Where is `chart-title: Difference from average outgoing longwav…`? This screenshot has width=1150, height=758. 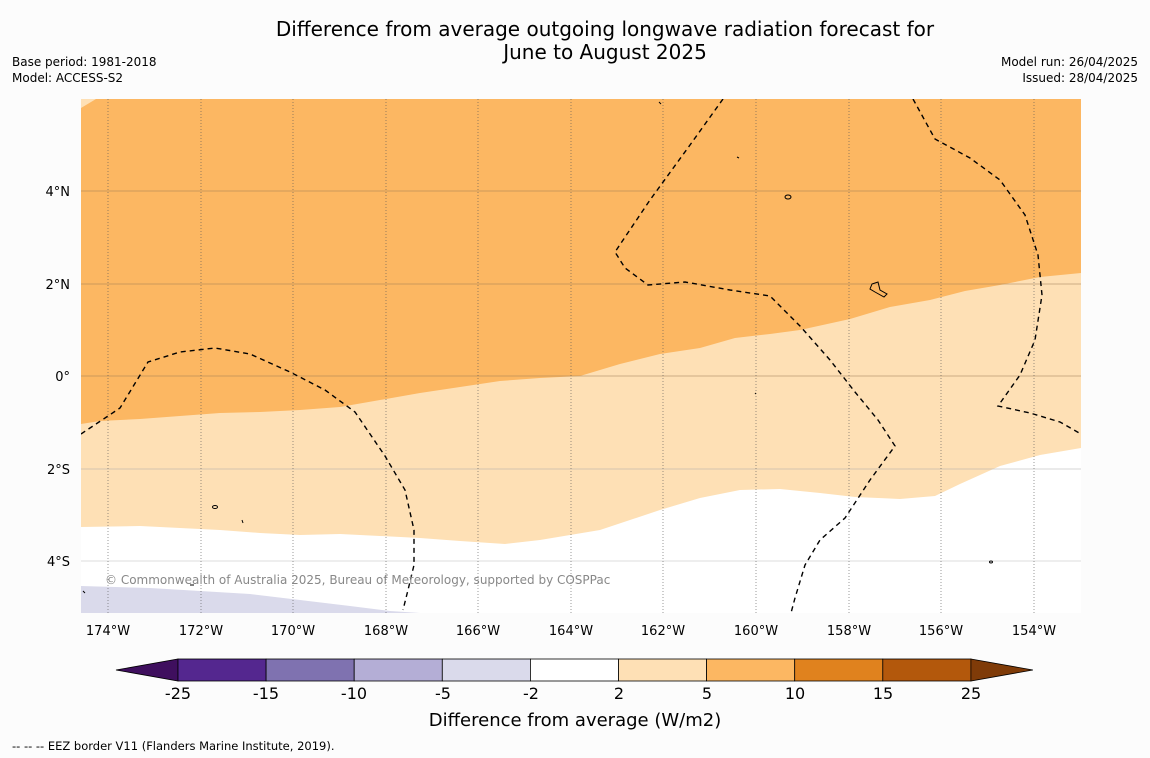
chart-title: Difference from average outgoing longwav… is located at coordinates (605, 41).